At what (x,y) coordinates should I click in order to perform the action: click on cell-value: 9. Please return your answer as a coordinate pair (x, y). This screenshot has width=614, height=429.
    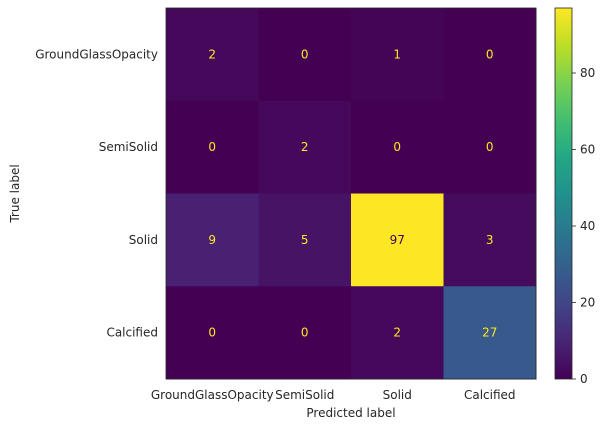
    Looking at the image, I should click on (212, 240).